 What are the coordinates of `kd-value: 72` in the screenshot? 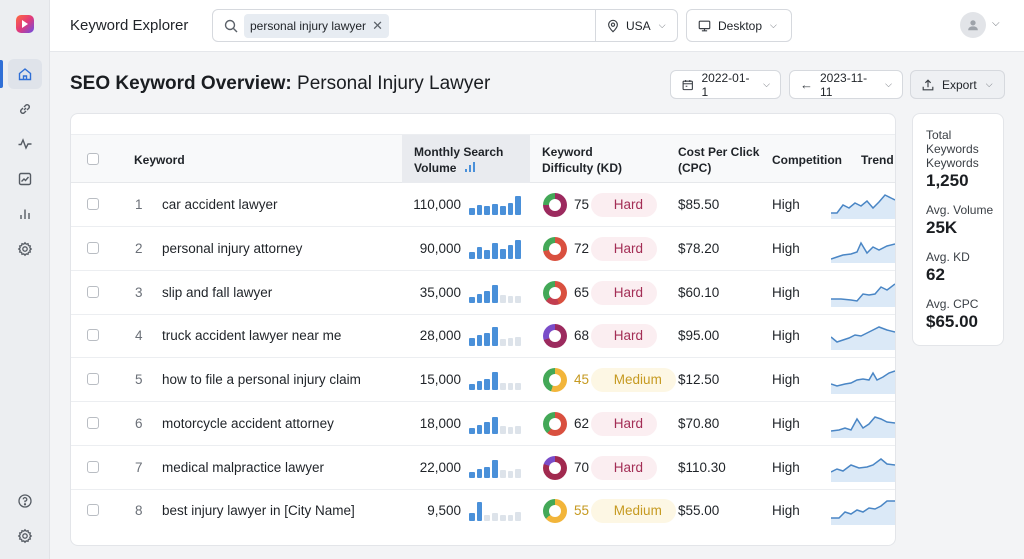 It's located at (582, 248).